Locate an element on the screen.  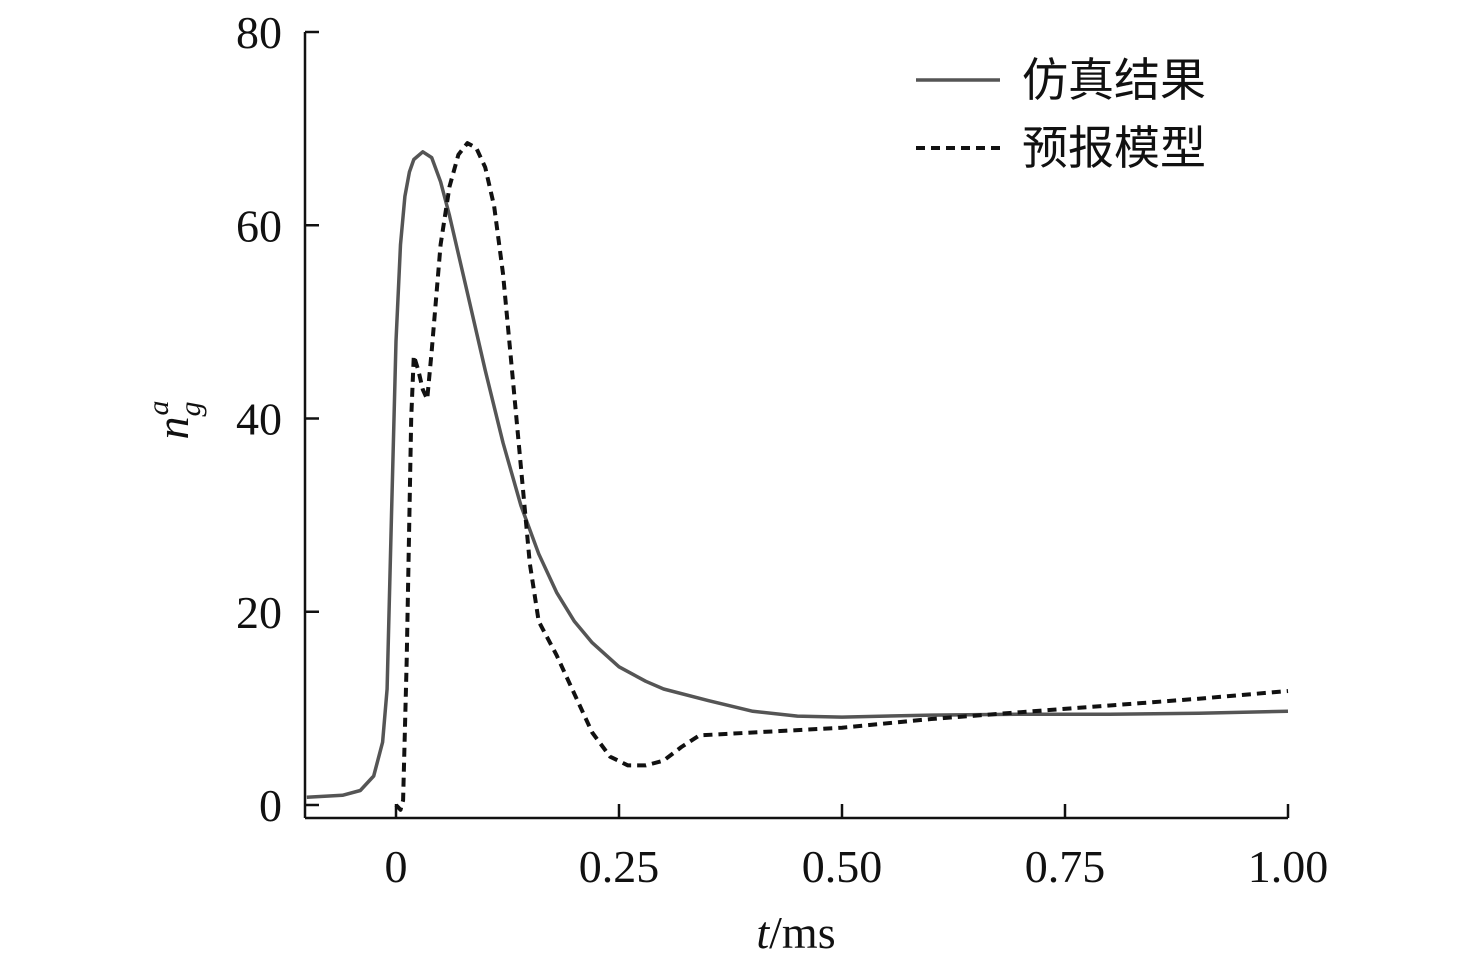
y-tick-label: 20 is located at coordinates (259, 612).